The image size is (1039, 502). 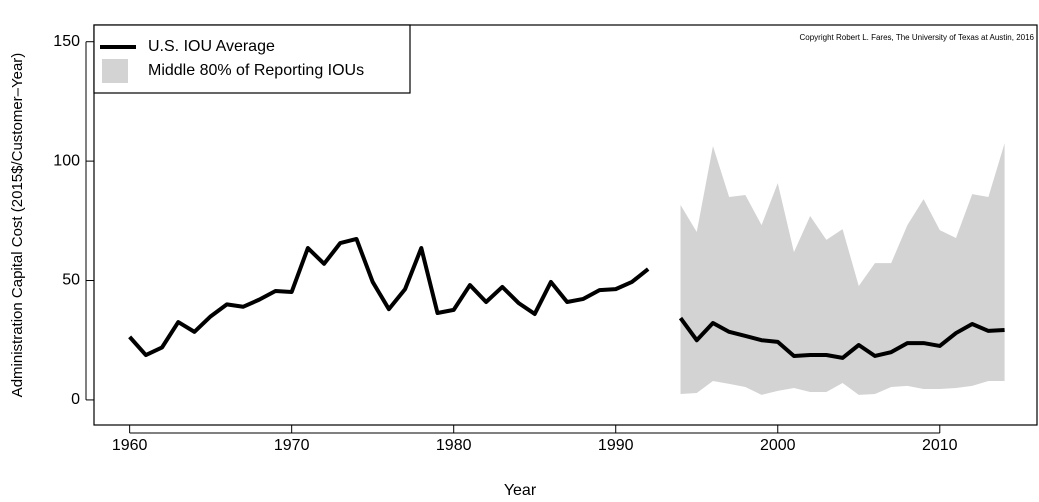 I want to click on y-tick-label: 150, so click(x=66, y=41).